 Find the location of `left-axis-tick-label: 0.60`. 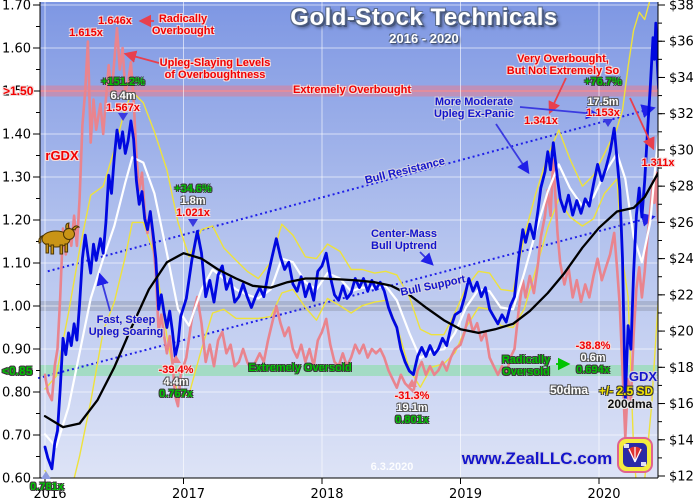

left-axis-tick-label: 0.60 is located at coordinates (16, 479).